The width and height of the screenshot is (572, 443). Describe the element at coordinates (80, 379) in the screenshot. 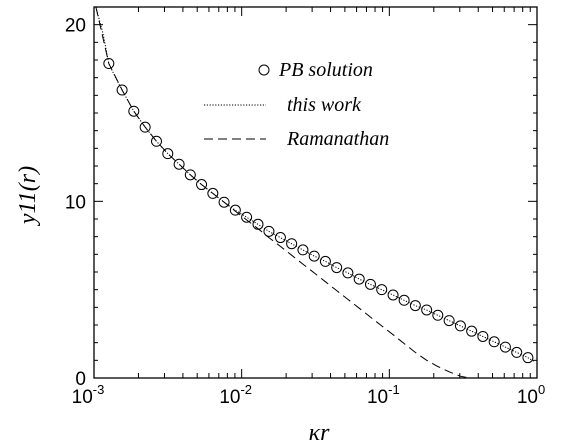

I see `y-tick-label: 0` at that location.